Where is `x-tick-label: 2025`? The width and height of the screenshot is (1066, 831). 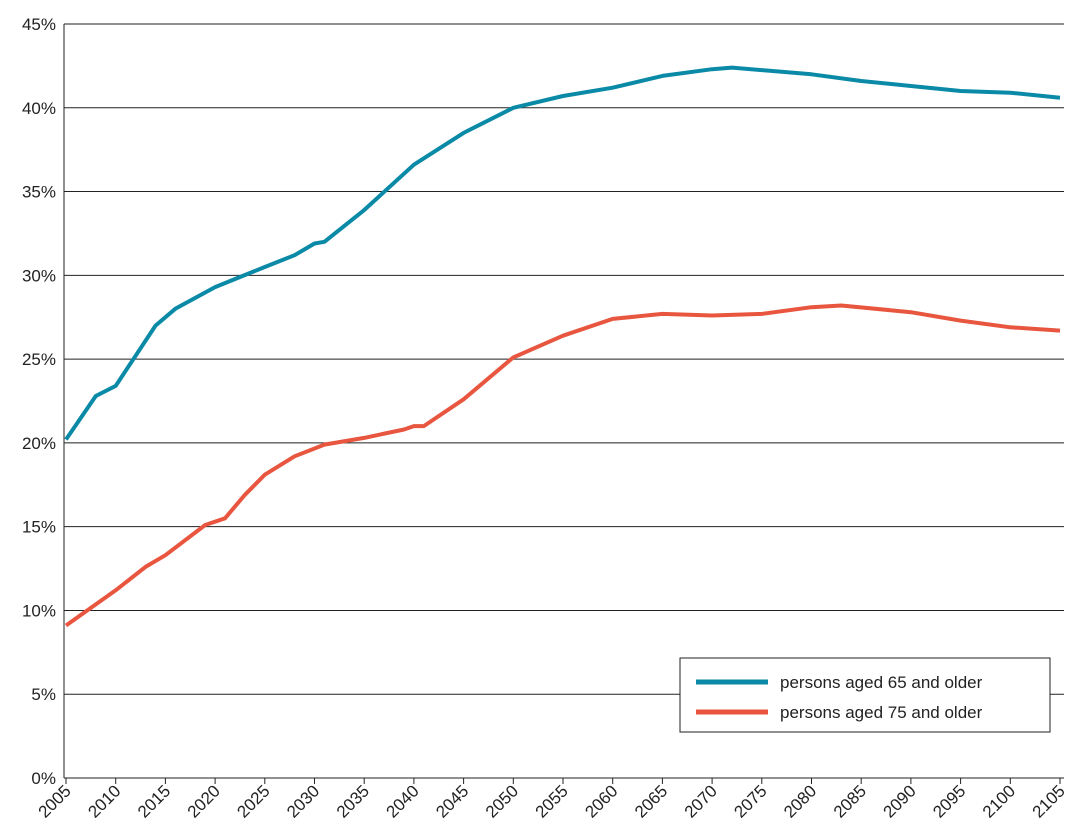
x-tick-label: 2025 is located at coordinates (253, 801).